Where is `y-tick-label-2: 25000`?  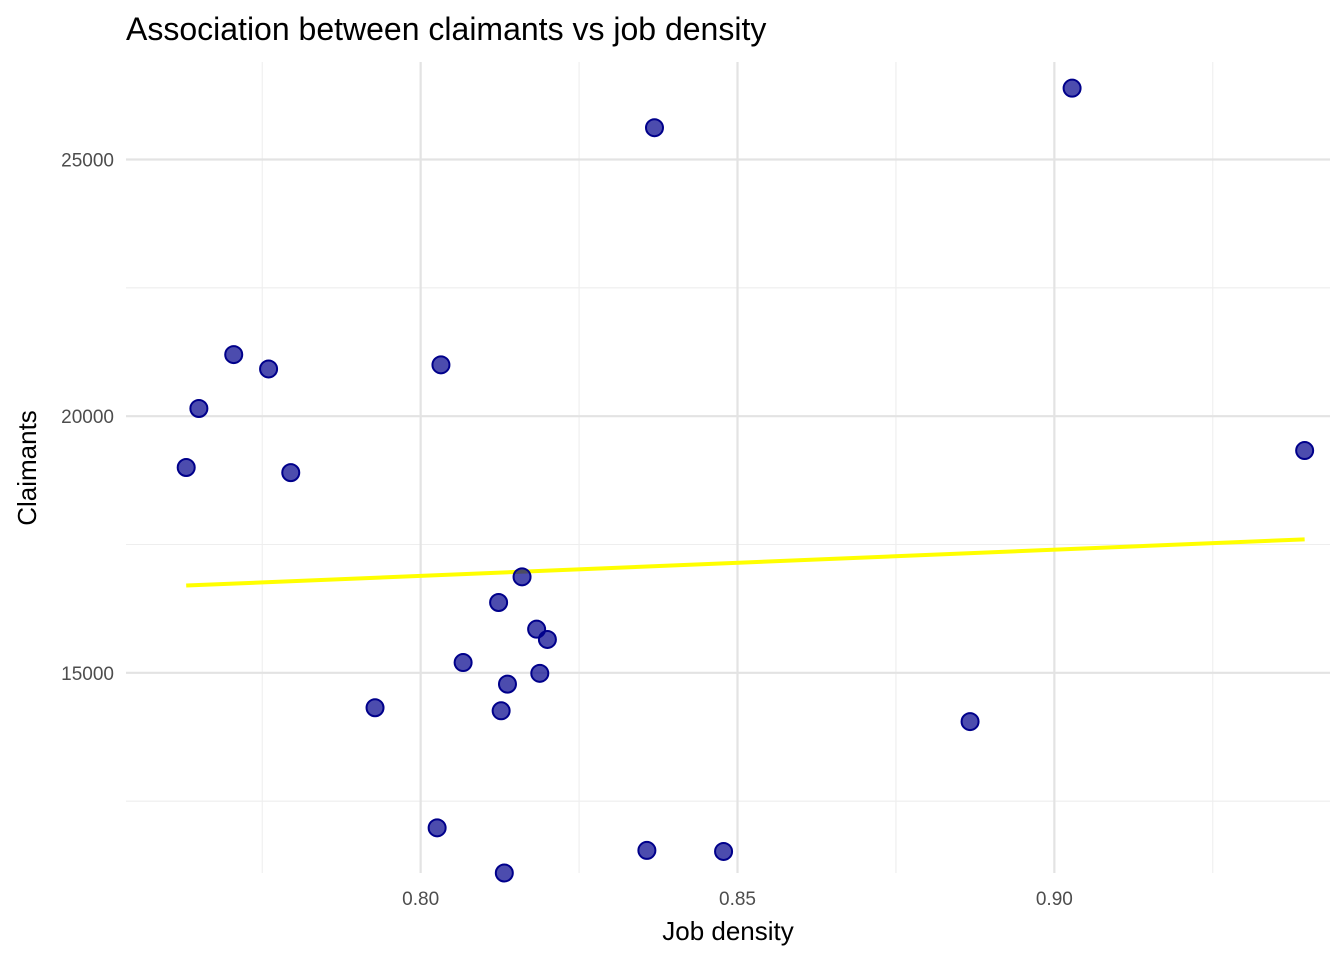 y-tick-label-2: 25000 is located at coordinates (87, 161).